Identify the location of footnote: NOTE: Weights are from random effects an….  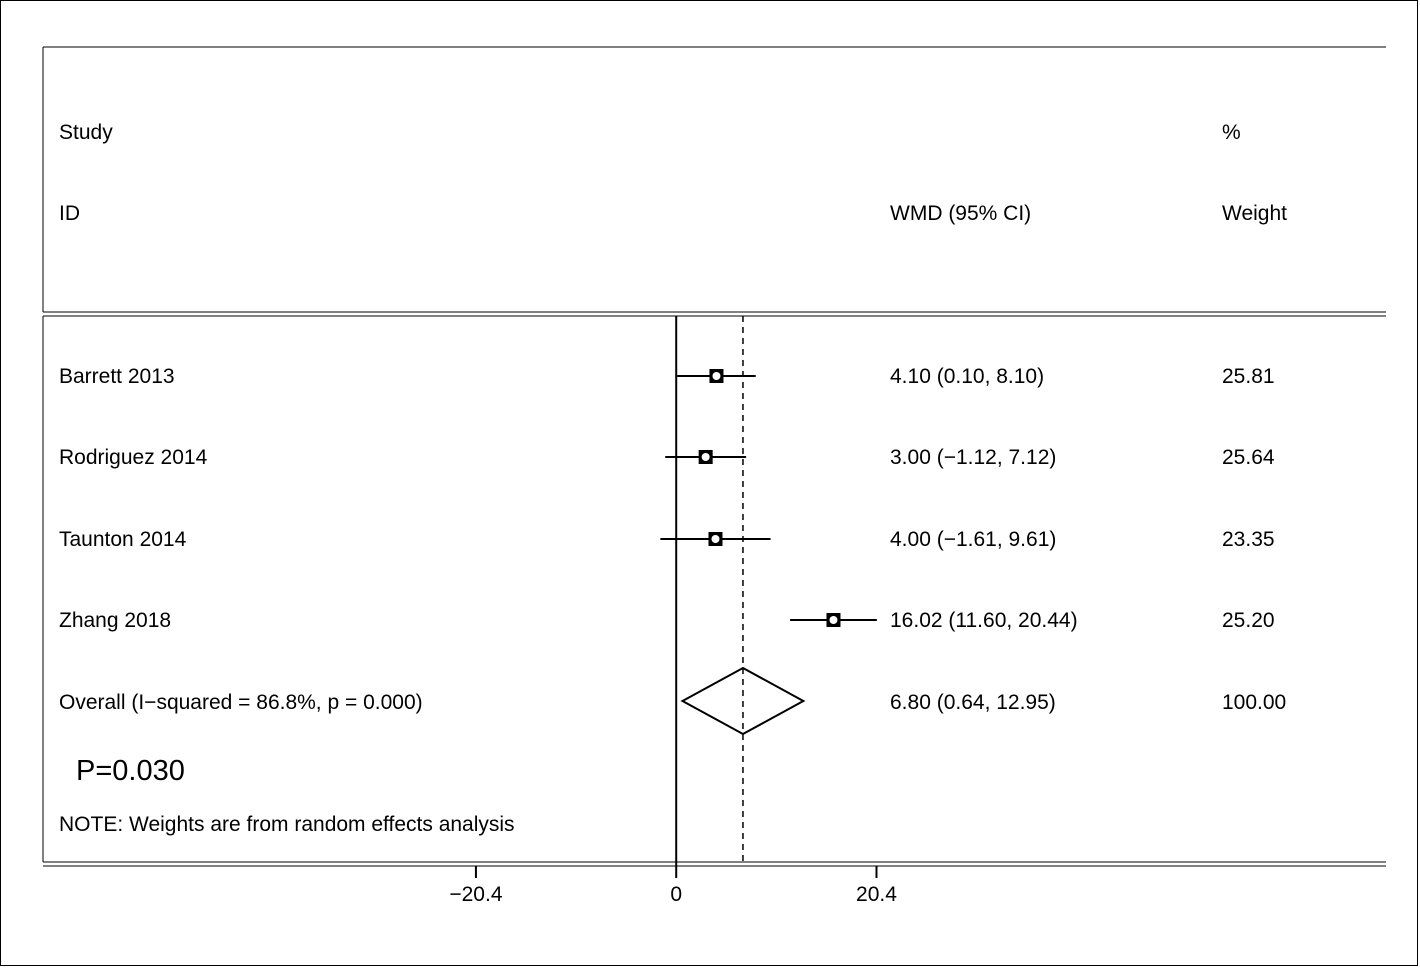
(287, 824).